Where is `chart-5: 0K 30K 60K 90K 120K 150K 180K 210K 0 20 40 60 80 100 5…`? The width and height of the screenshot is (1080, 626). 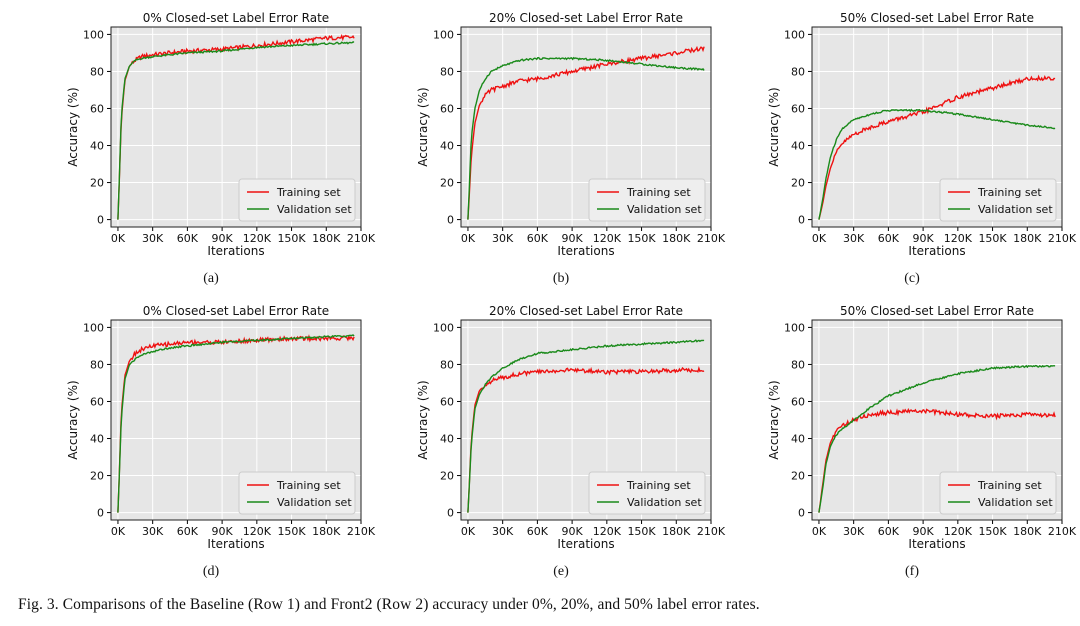 chart-5: 0K 30K 60K 90K 120K 150K 180K 210K 0 20 40 60 80 100 5… is located at coordinates (922, 441).